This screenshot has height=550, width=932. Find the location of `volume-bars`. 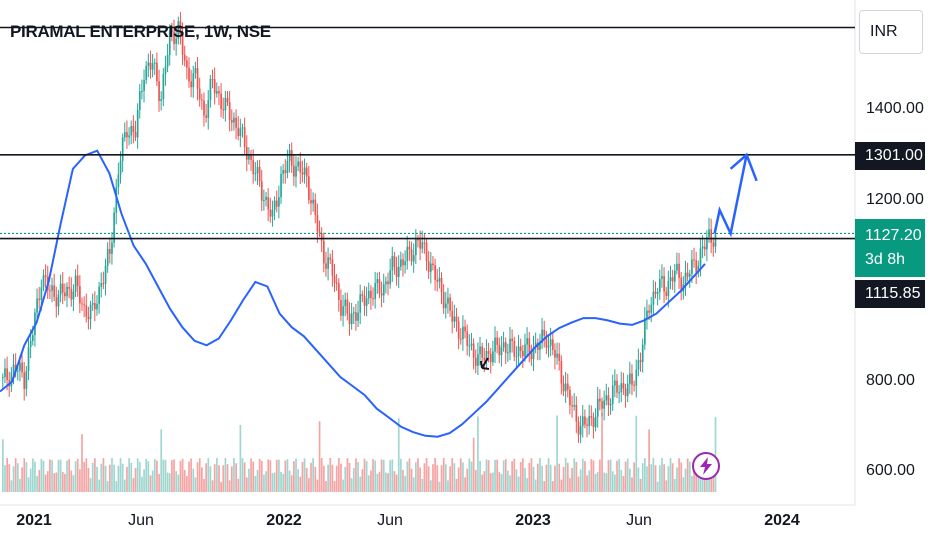

volume-bars is located at coordinates (359, 452).